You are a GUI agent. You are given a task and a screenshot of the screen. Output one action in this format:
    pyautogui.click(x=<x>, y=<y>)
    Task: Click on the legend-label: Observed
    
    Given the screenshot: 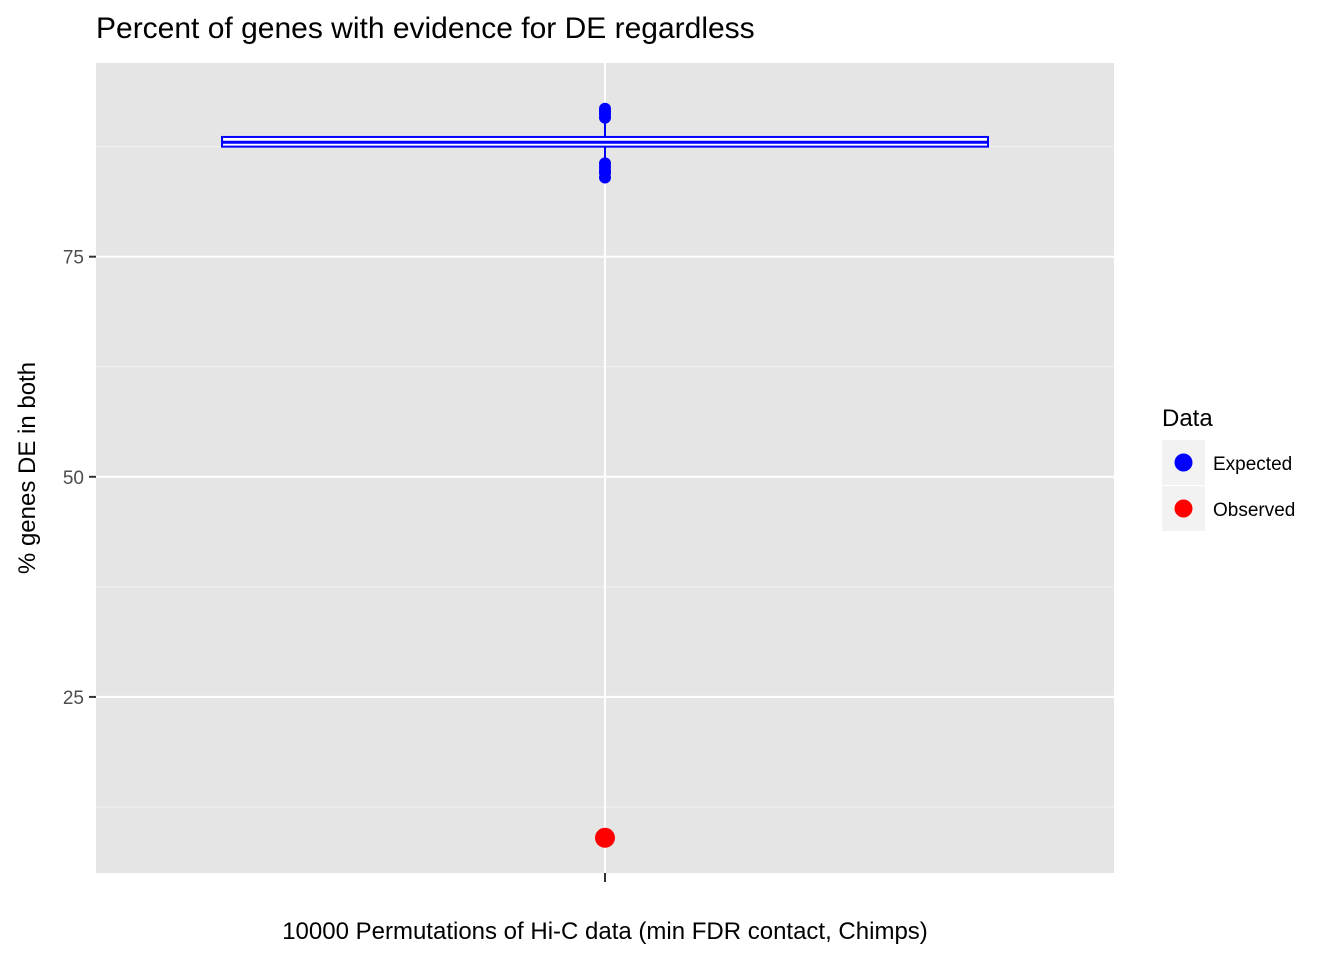 What is the action you would take?
    pyautogui.click(x=1254, y=510)
    